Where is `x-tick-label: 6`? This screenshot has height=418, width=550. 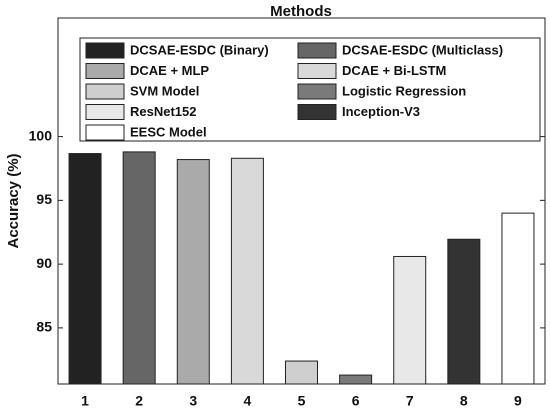 x-tick-label: 6 is located at coordinates (356, 401).